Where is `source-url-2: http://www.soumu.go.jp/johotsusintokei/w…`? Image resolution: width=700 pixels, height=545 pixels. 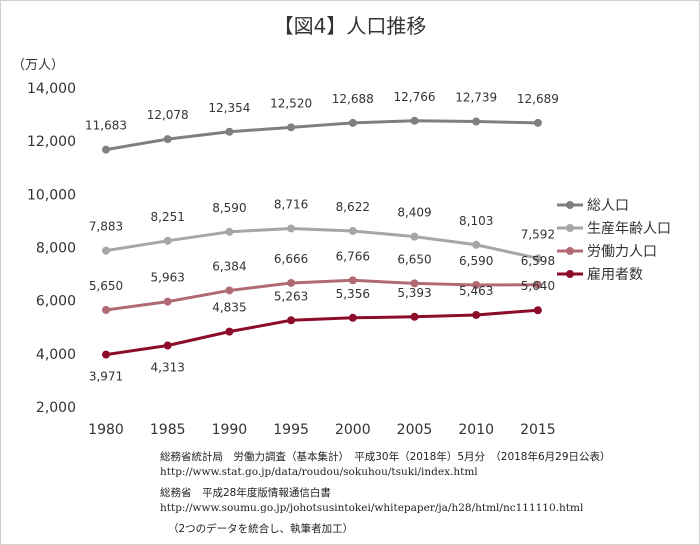 source-url-2: http://www.soumu.go.jp/johotsusintokei/w… is located at coordinates (372, 508).